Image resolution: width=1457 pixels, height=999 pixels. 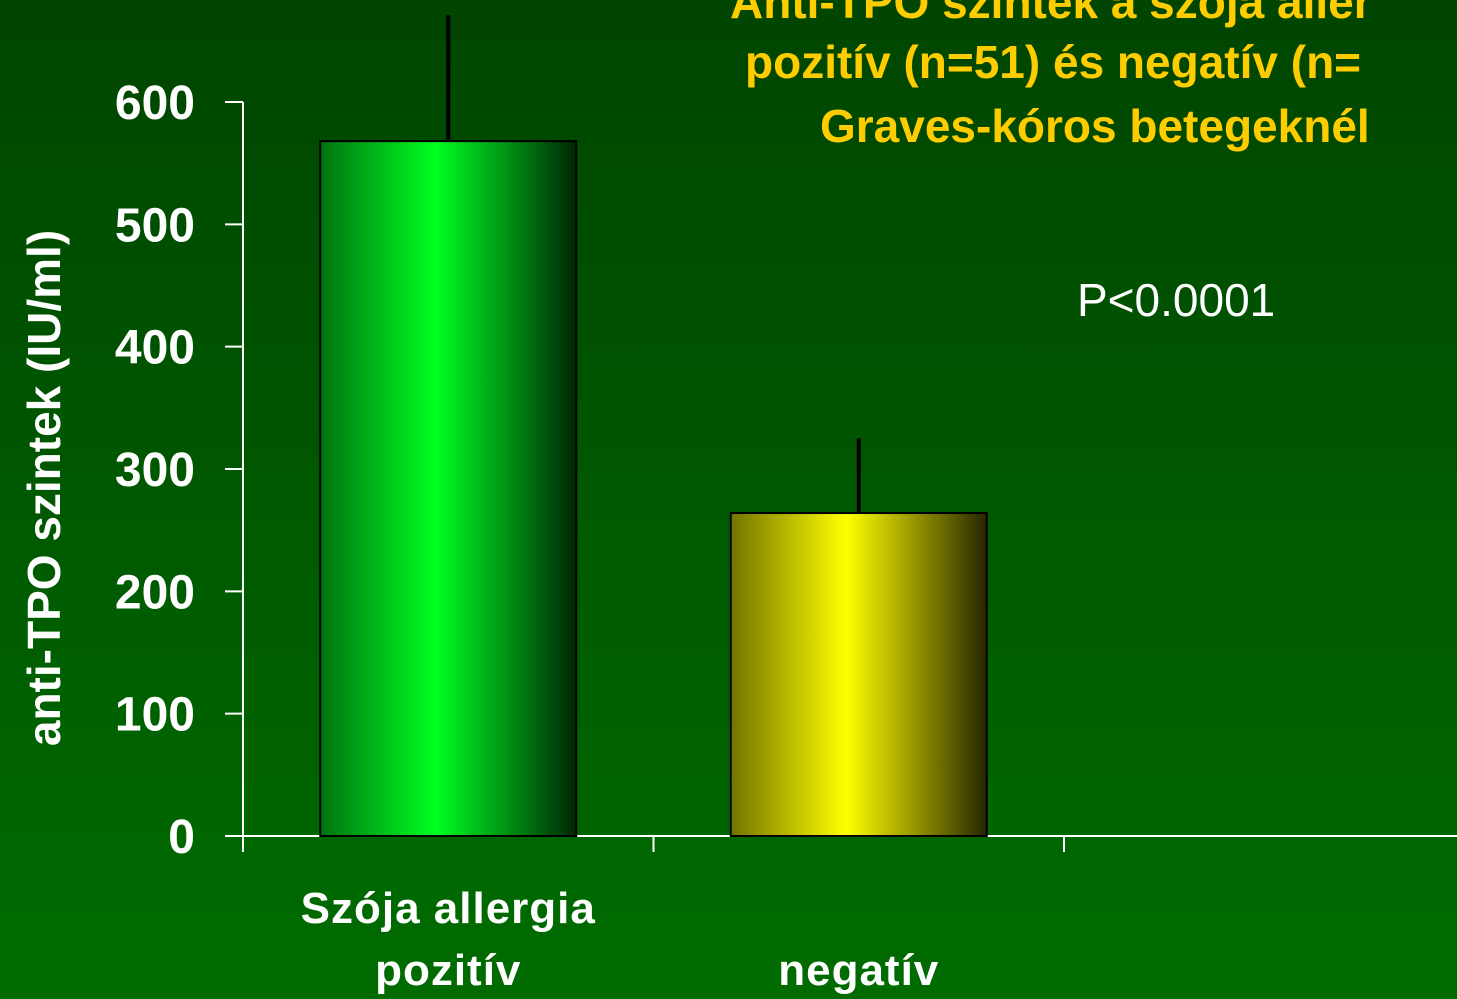 I want to click on y-tick-label: 300, so click(x=155, y=470).